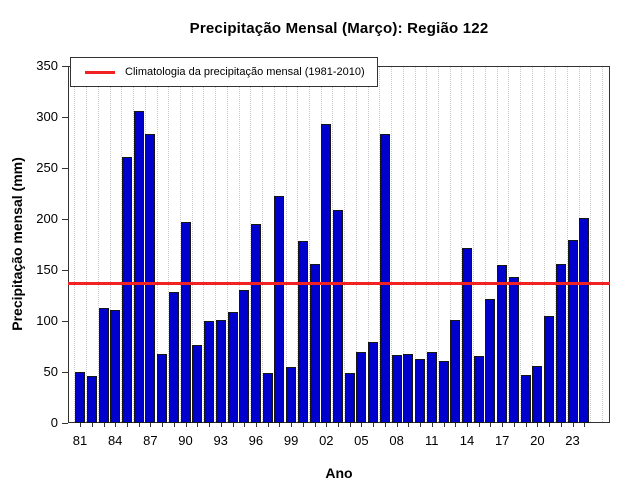 The image size is (640, 500). What do you see at coordinates (91, 399) in the screenshot?
I see `bar-1982` at bounding box center [91, 399].